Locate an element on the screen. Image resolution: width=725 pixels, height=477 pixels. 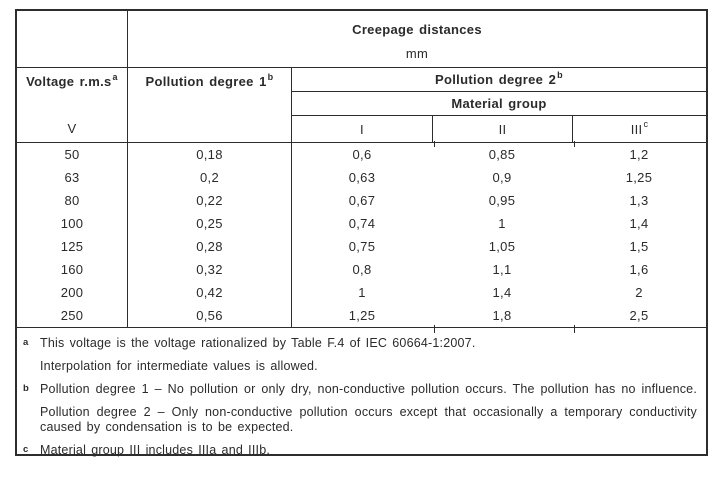
table-row-0-group-III: 1,2 is located at coordinates (639, 154).